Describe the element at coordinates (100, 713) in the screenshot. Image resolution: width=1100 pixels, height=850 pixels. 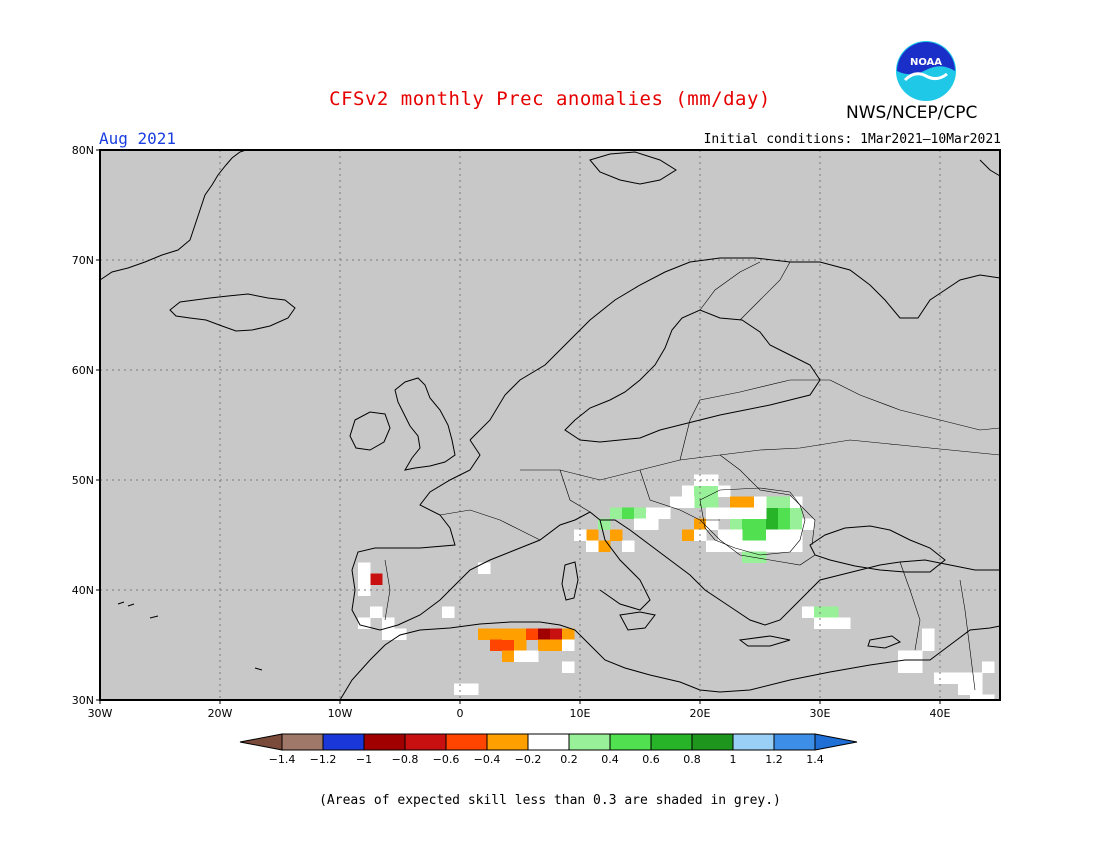
I see `lon-tick-label: 30W` at that location.